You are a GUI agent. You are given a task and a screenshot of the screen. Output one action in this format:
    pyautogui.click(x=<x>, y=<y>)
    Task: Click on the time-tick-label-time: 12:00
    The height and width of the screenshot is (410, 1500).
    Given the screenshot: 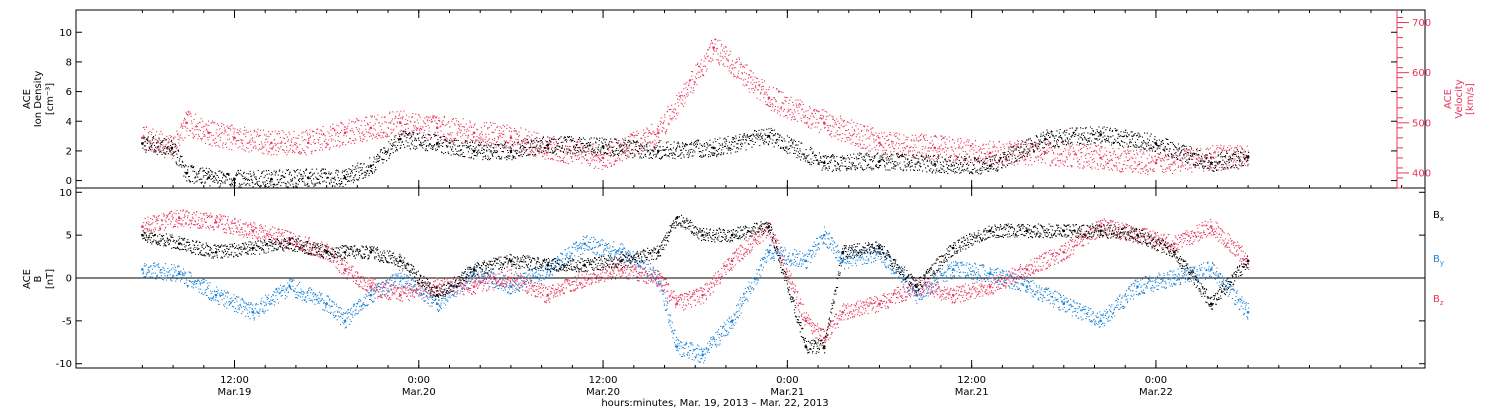 What is the action you would take?
    pyautogui.click(x=234, y=380)
    